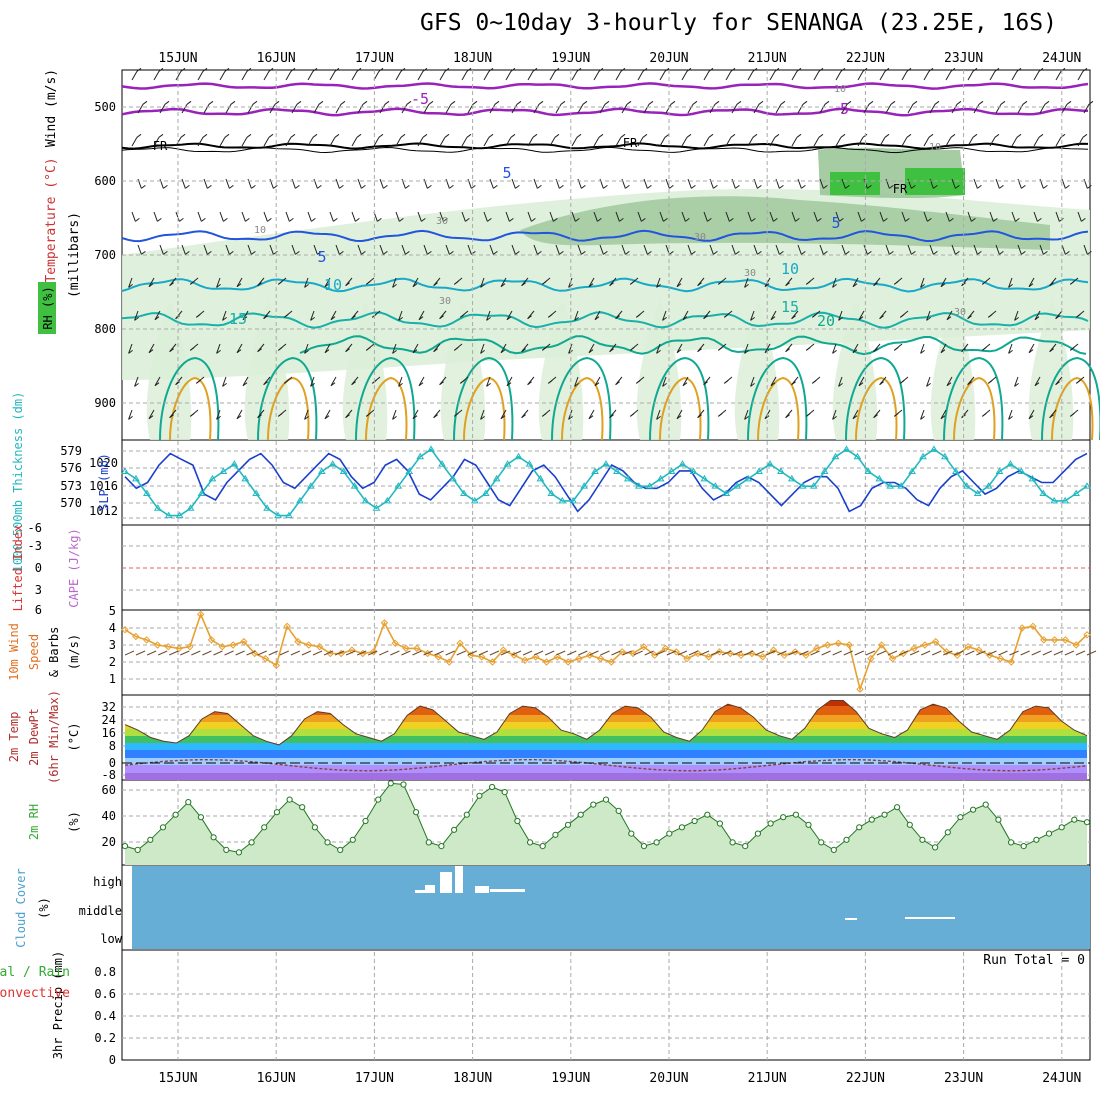 The image size is (1100, 1100). What do you see at coordinates (374, 1078) in the screenshot?
I see `date-label-bottom: 17JUN` at bounding box center [374, 1078].